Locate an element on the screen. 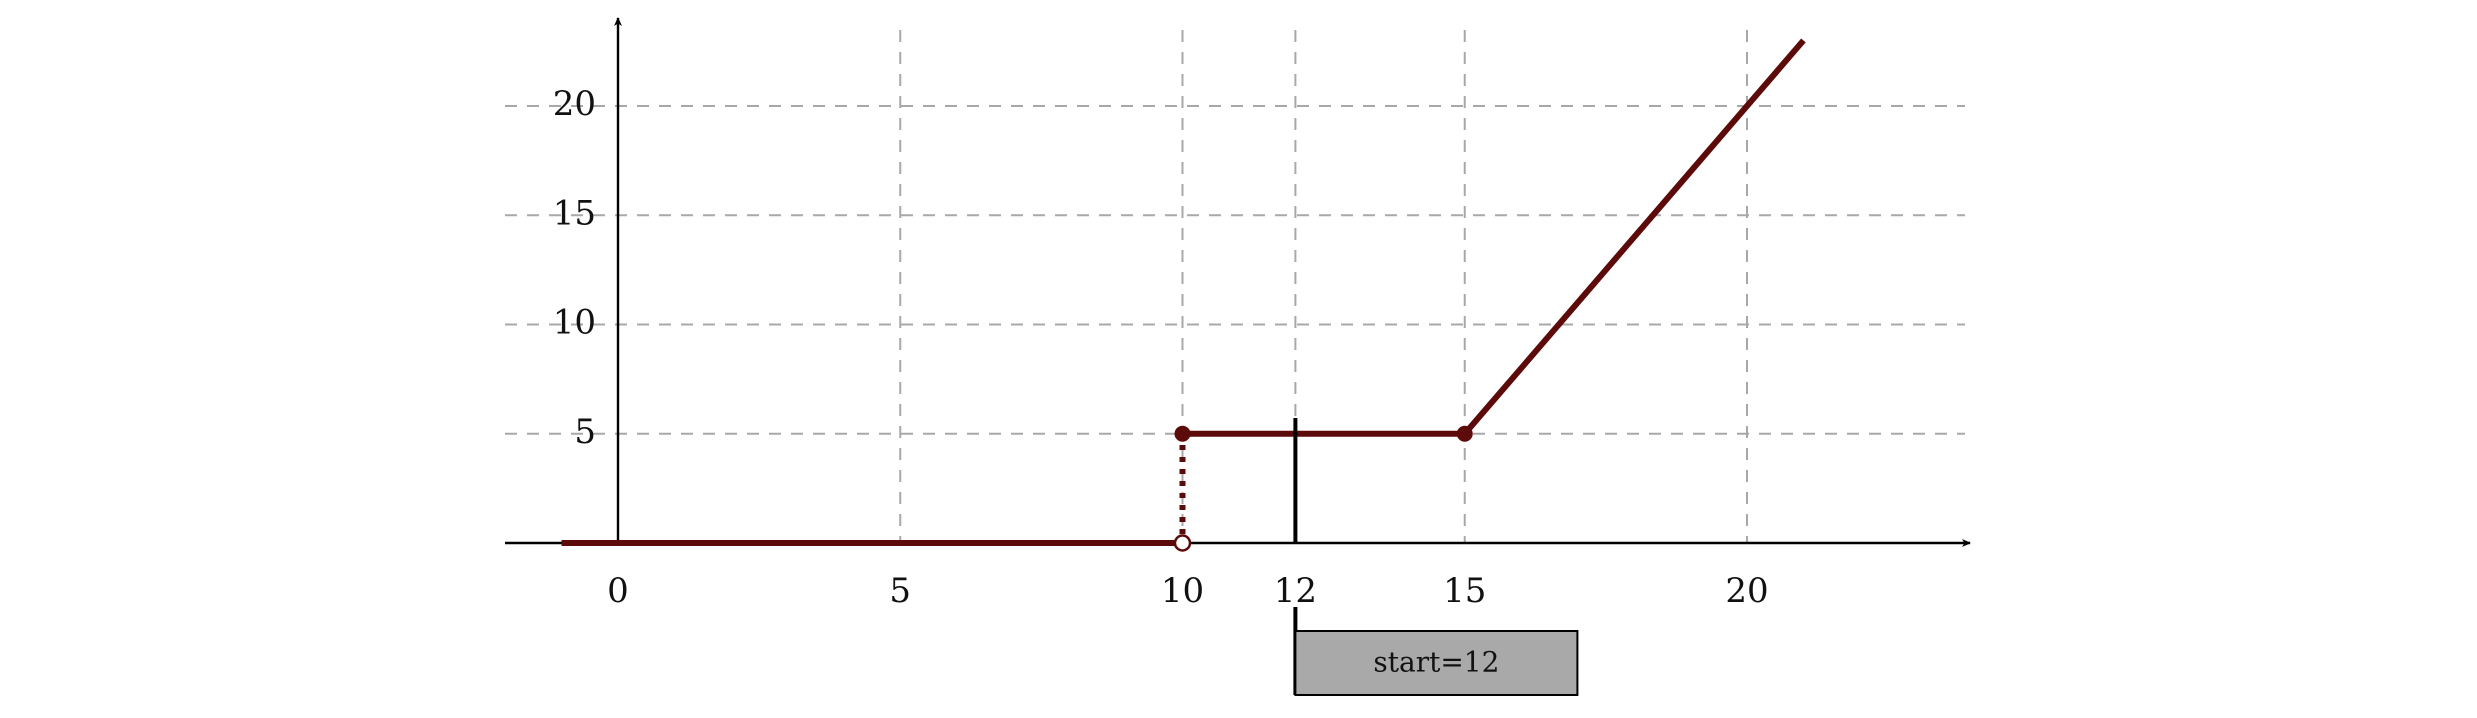  y-tick-label: 20 is located at coordinates (574, 104).